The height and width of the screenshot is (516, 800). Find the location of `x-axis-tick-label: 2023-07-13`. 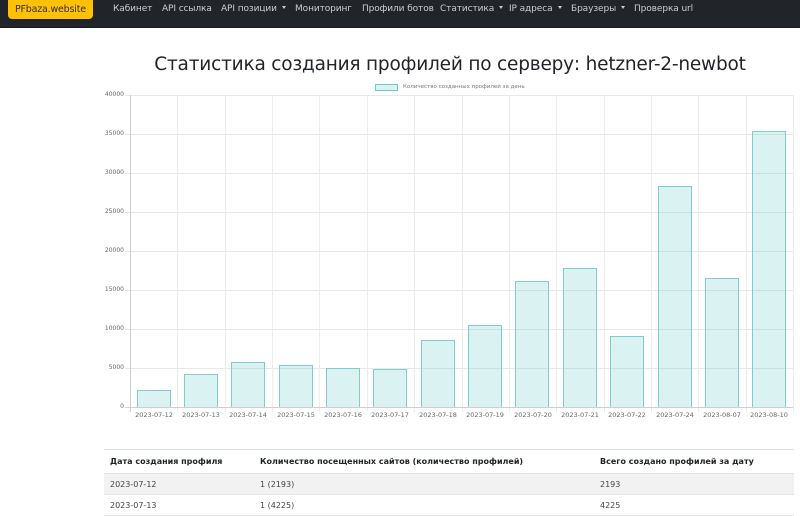

x-axis-tick-label: 2023-07-13 is located at coordinates (201, 415).